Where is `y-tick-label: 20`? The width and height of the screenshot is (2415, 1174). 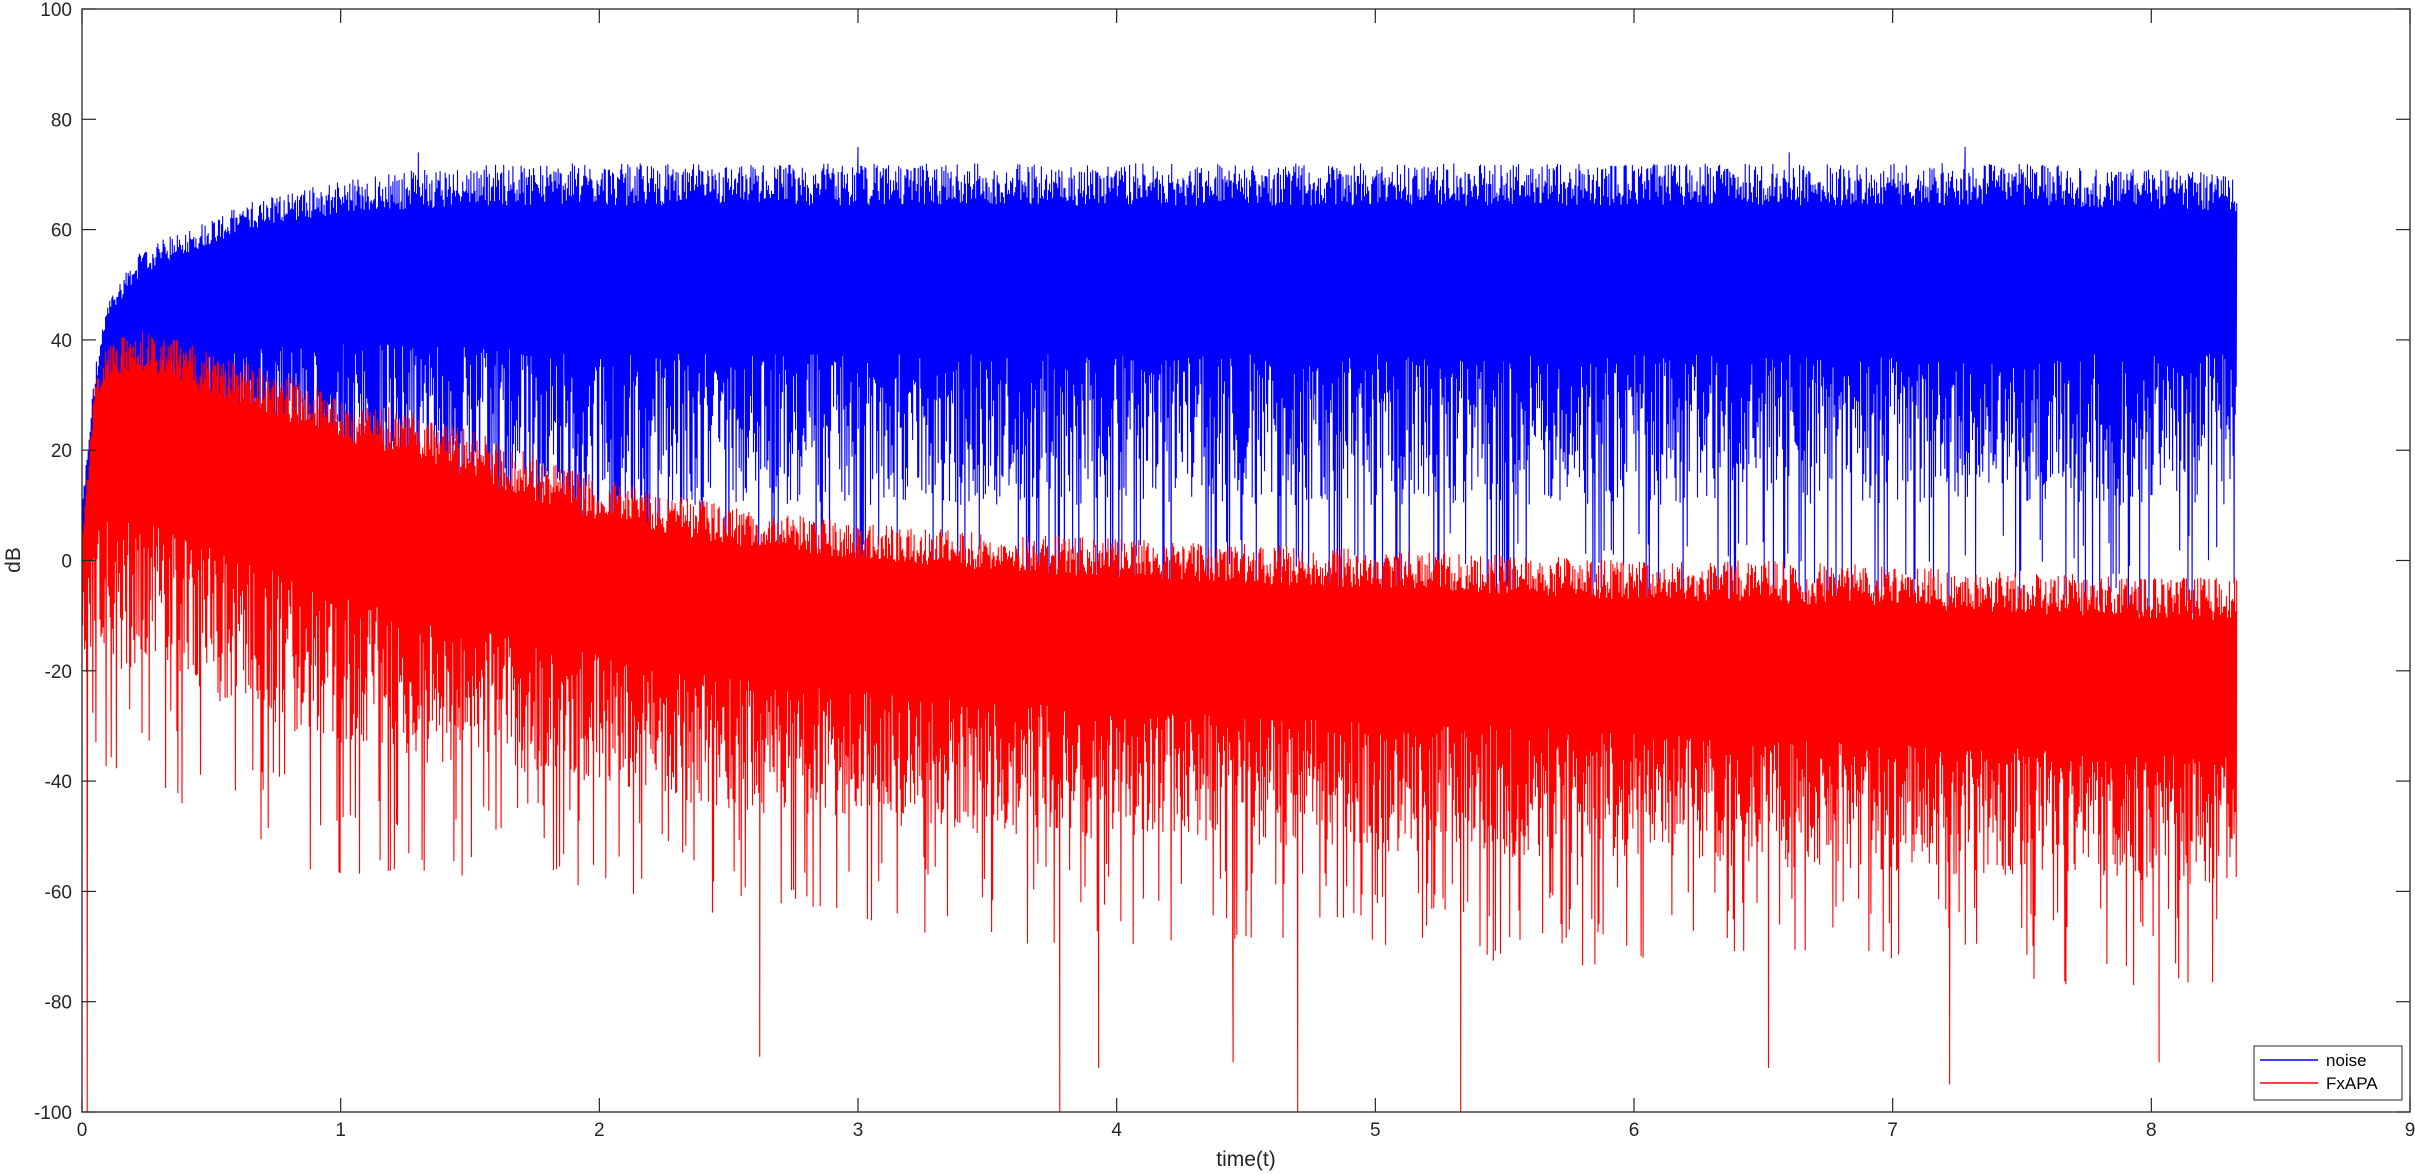
y-tick-label: 20 is located at coordinates (61, 451).